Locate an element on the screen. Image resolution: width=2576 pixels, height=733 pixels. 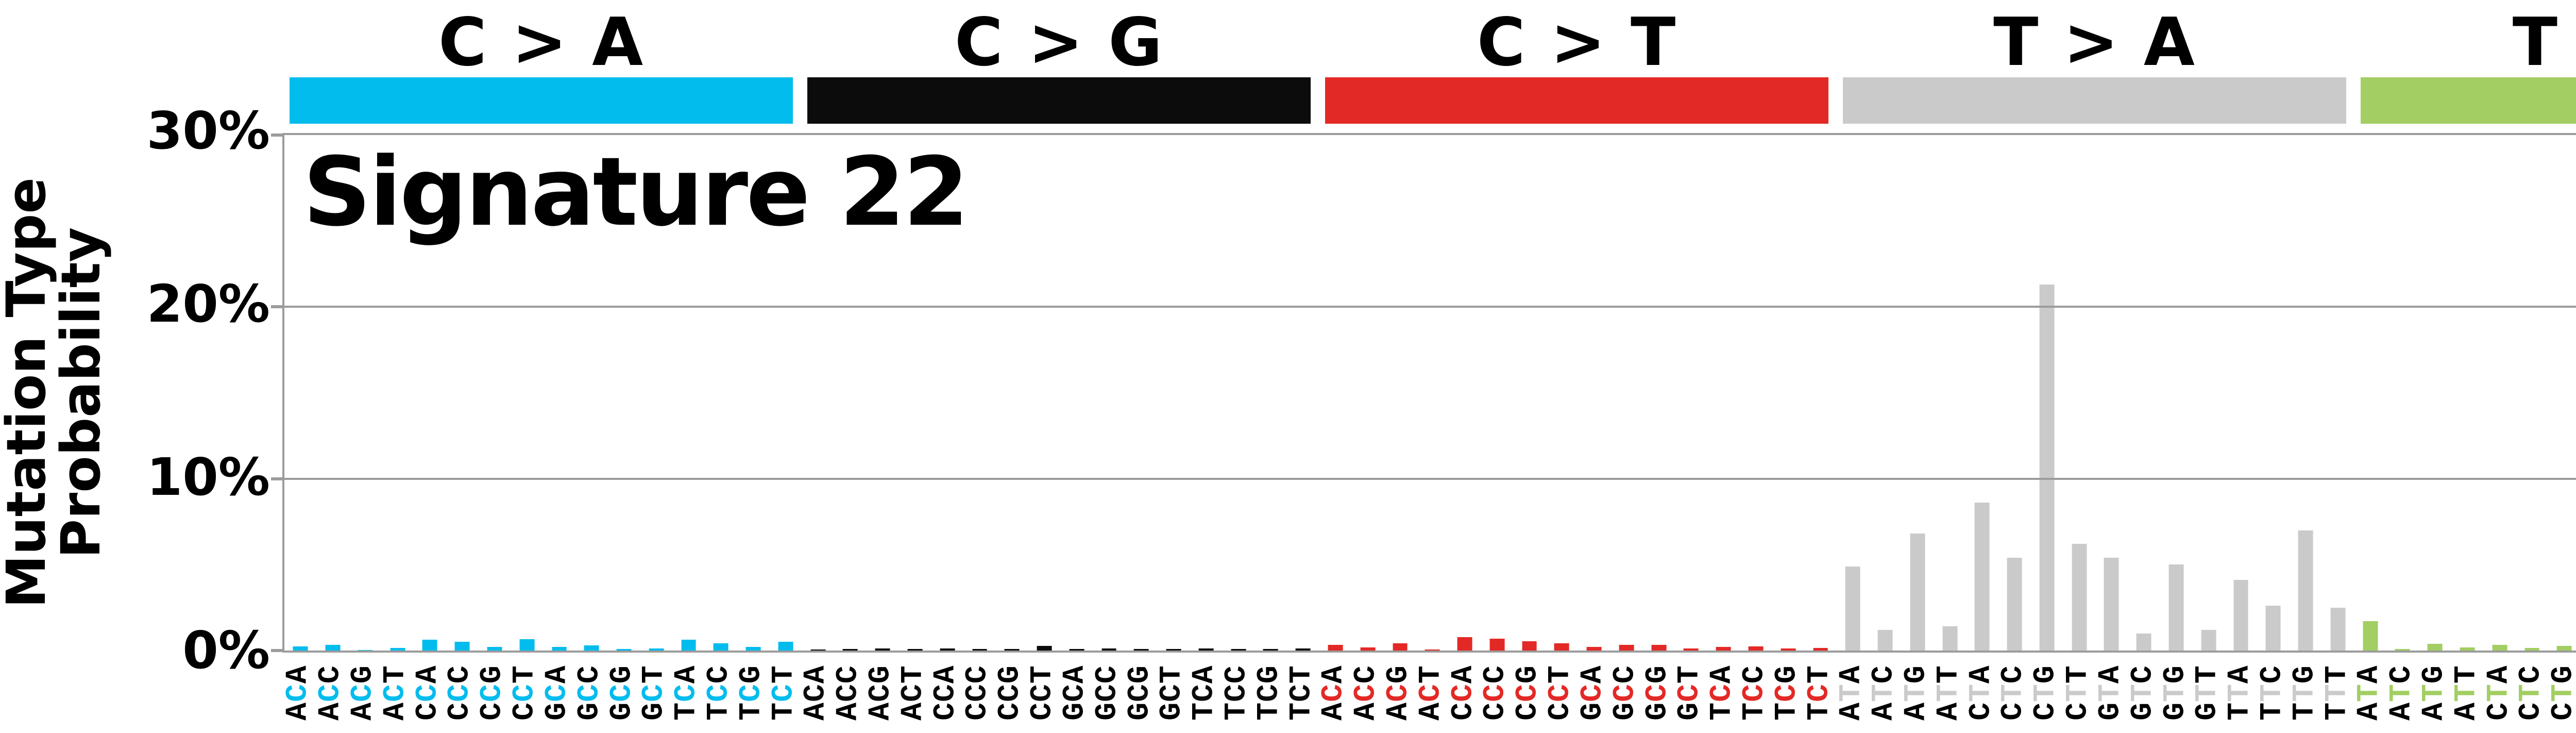
x-label-T-to-A-ATC: ATC is located at coordinates (1884, 693).